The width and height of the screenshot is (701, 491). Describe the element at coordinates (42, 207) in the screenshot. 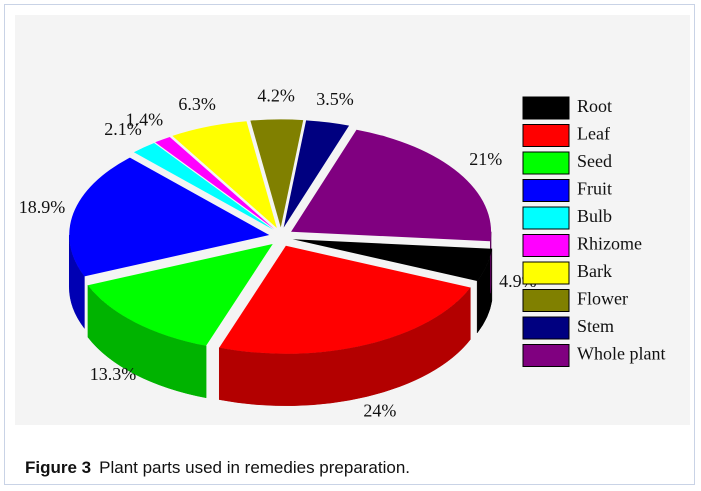

I see `value-label: 18.9%` at that location.